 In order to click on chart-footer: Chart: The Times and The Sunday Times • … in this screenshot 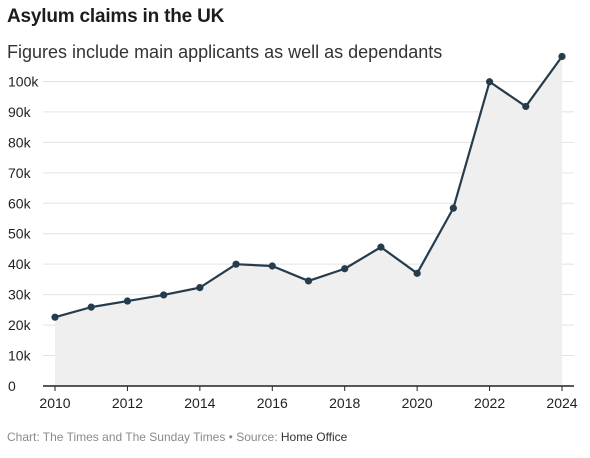, I will do `click(177, 437)`.